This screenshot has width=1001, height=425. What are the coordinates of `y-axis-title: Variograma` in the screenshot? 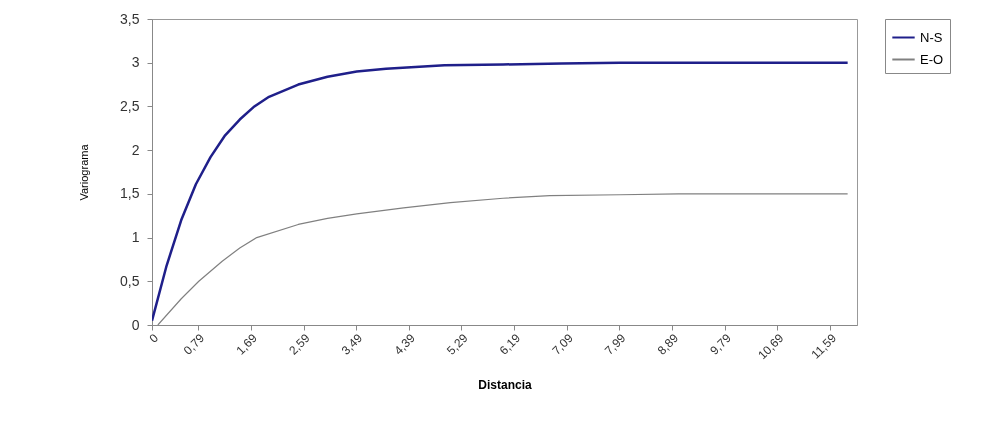 It's located at (84, 172).